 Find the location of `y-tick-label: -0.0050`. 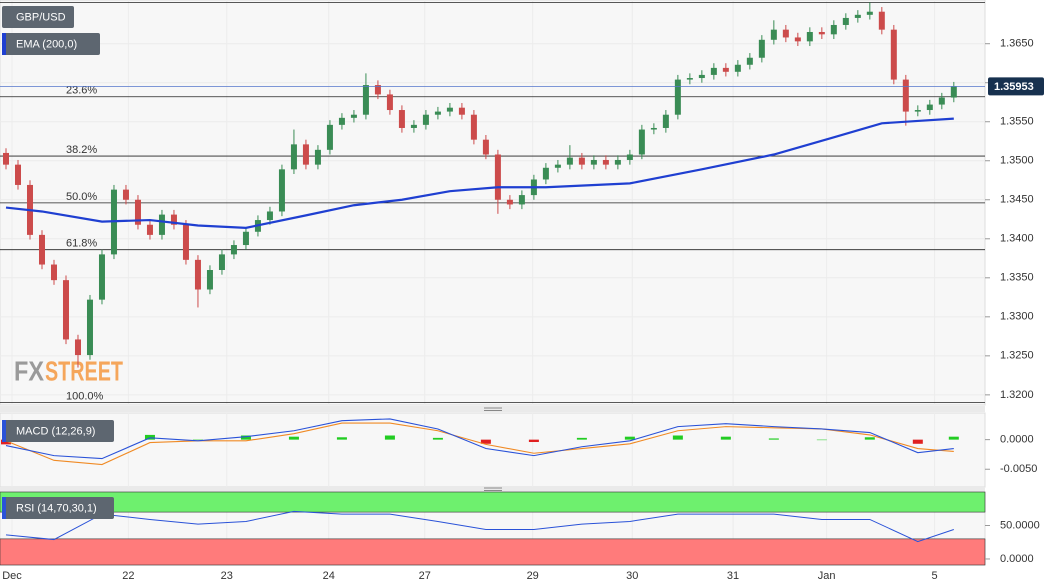

y-tick-label: -0.0050 is located at coordinates (1018, 469).